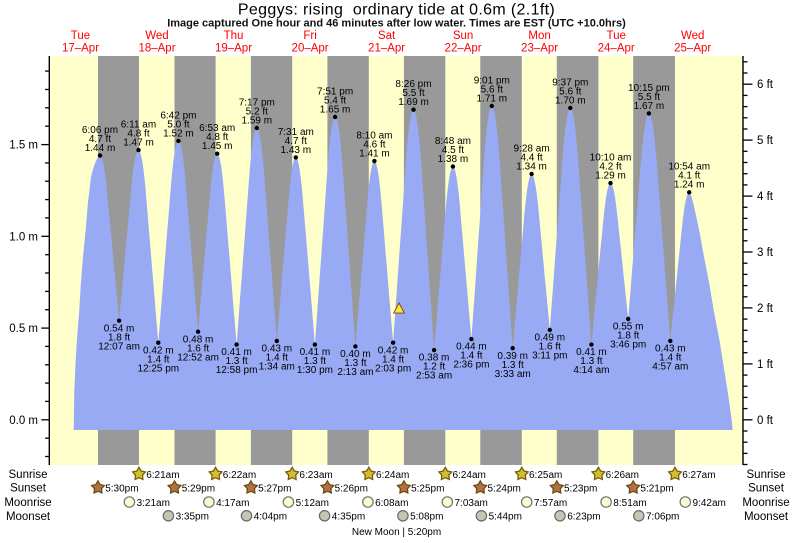  What do you see at coordinates (709, 503) in the screenshot?
I see `svg-text: 9:42am` at bounding box center [709, 503].